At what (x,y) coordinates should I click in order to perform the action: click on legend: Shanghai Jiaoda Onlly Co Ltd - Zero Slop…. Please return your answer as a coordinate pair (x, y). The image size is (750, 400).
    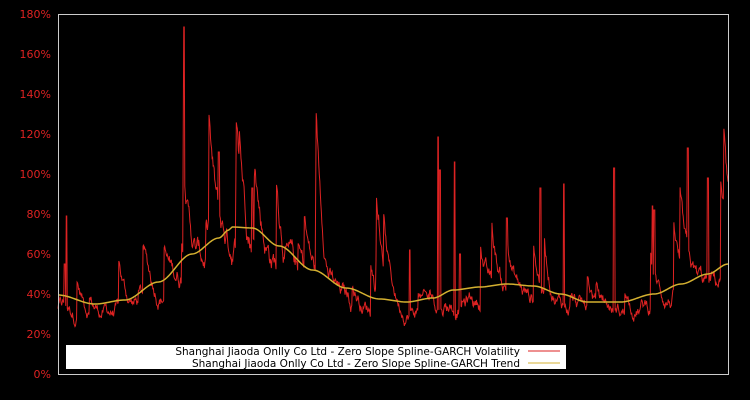
    Looking at the image, I should click on (316, 357).